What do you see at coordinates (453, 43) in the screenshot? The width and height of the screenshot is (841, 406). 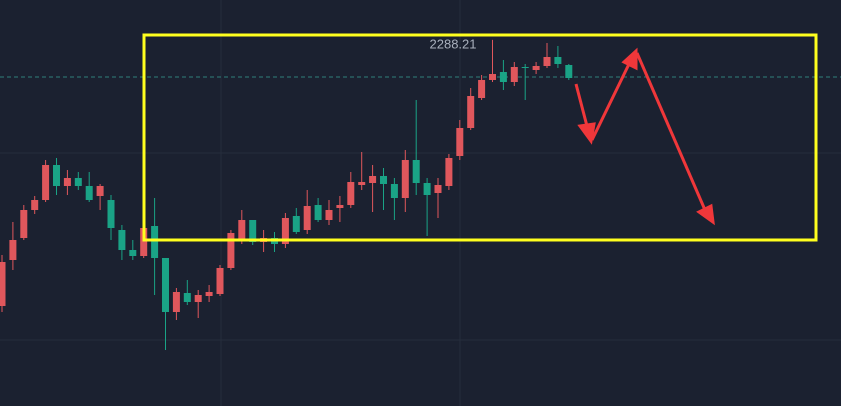 I see `high-price-label: 2288.21` at bounding box center [453, 43].